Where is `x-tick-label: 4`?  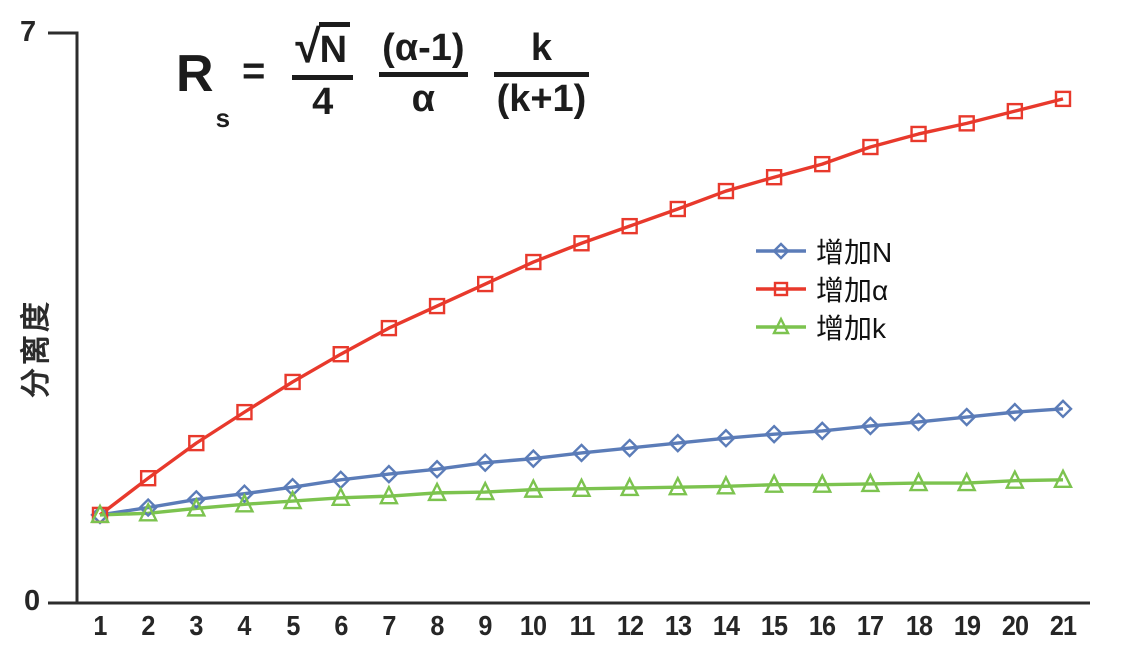
x-tick-label: 4 is located at coordinates (244, 625).